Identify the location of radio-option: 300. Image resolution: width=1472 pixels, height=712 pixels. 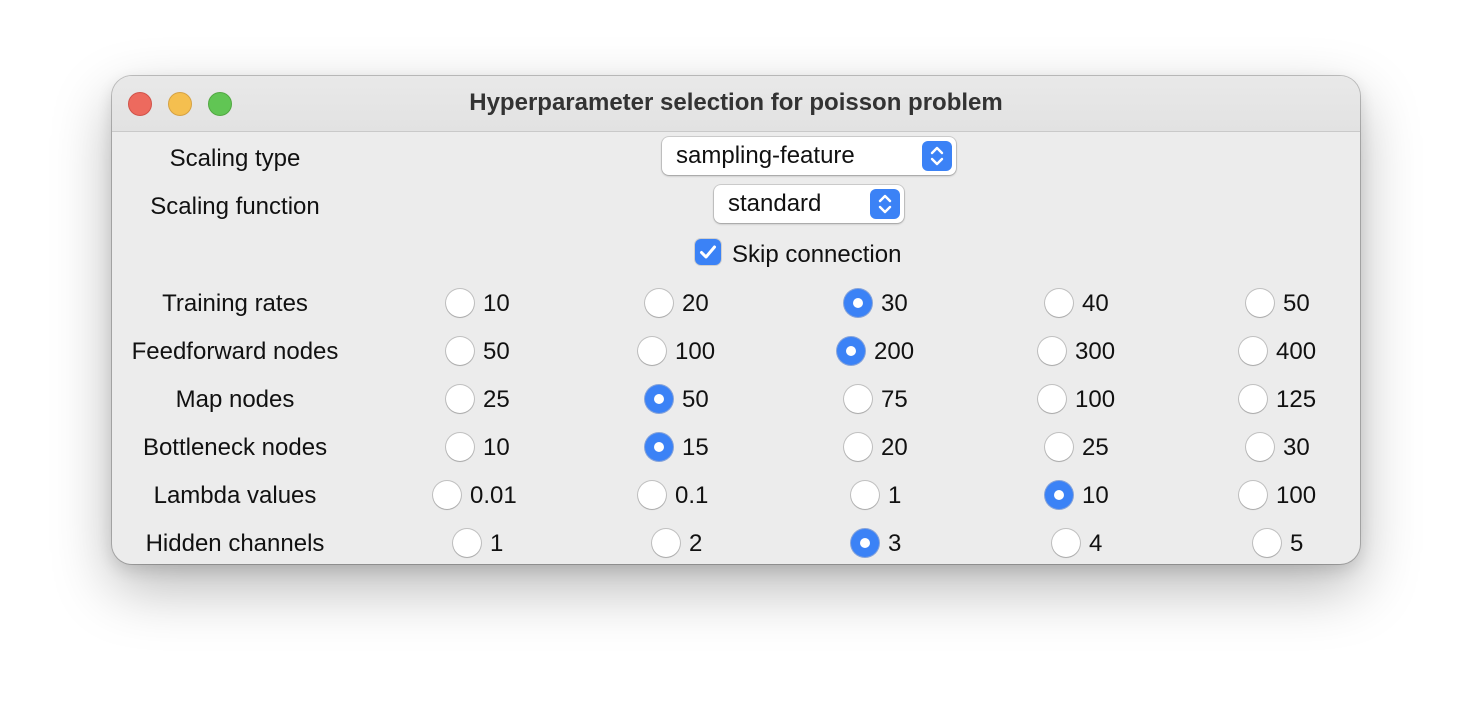
(1077, 352).